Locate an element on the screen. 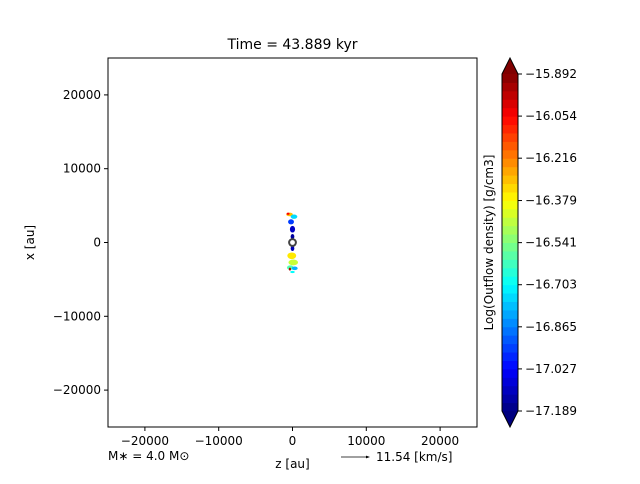  colorbar-label: Log(Outflow density) [g/cm3] is located at coordinates (489, 243).